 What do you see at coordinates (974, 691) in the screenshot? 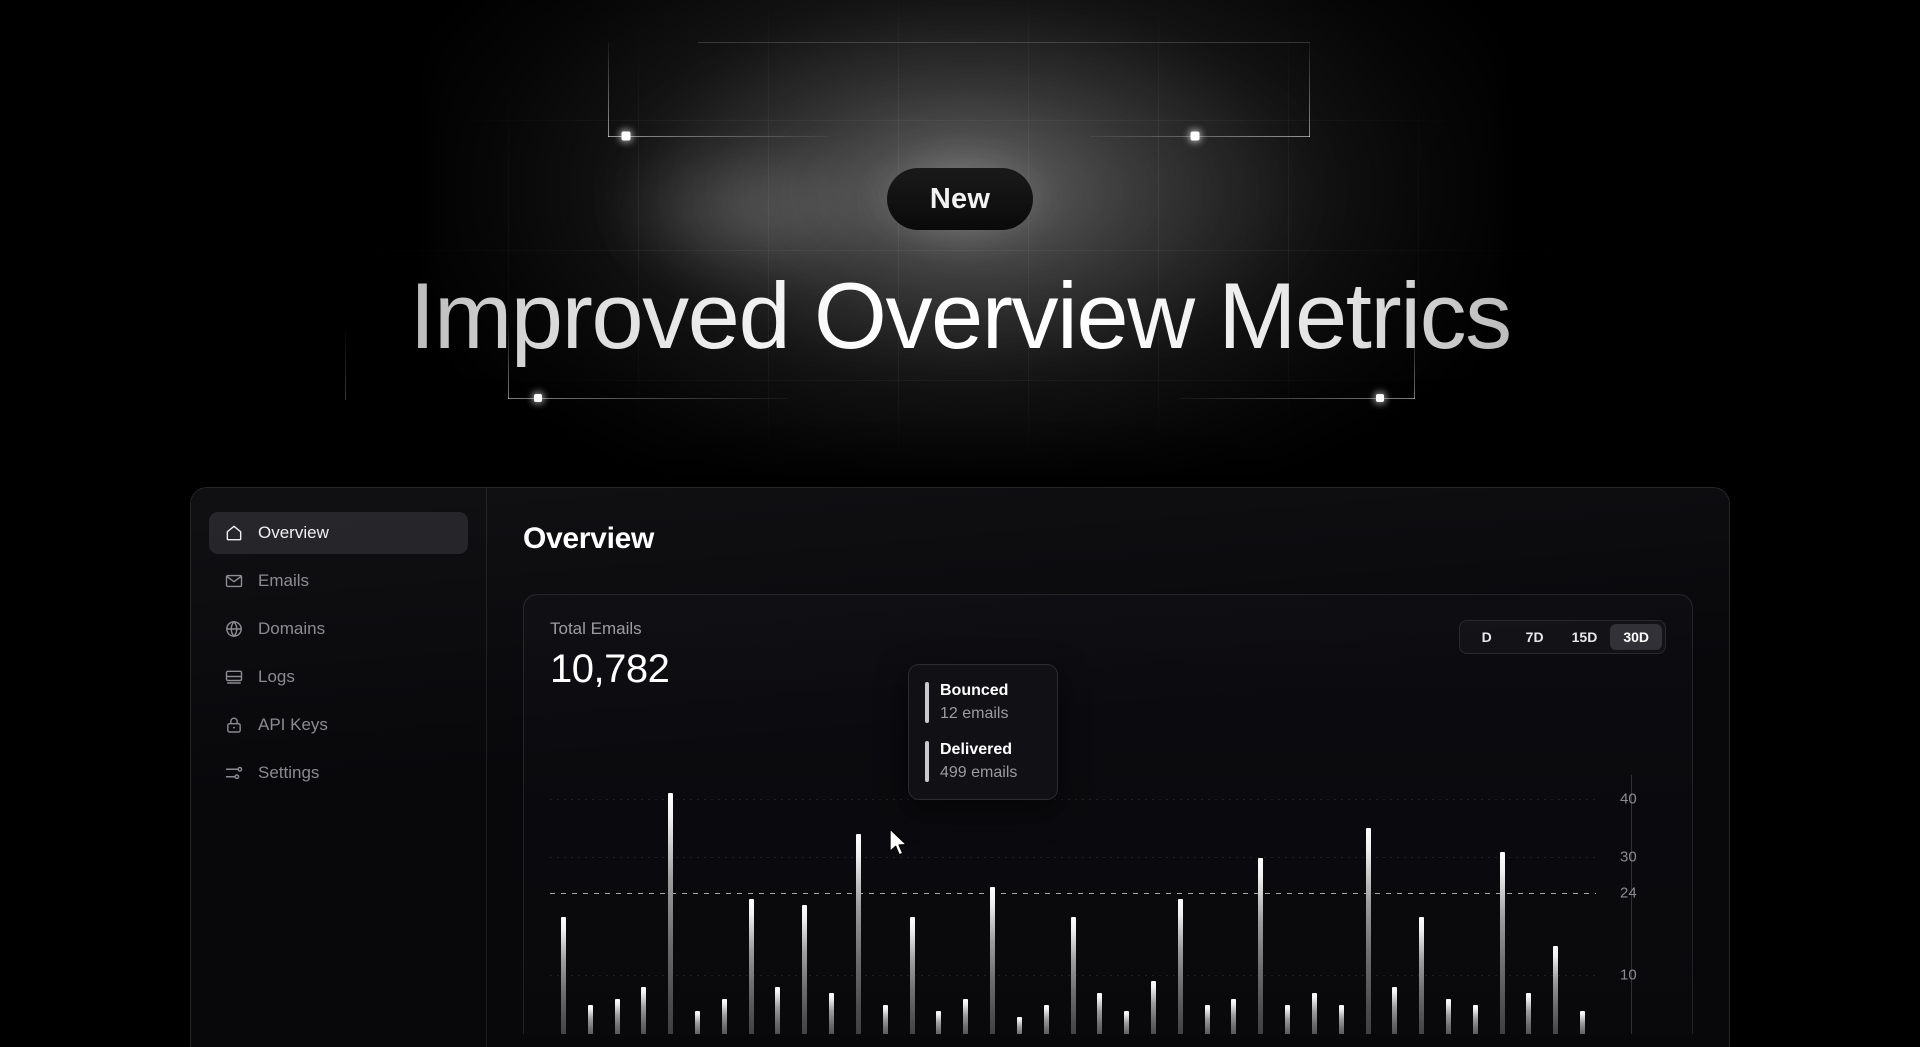
I see `tooltip-series-name: Bounced` at bounding box center [974, 691].